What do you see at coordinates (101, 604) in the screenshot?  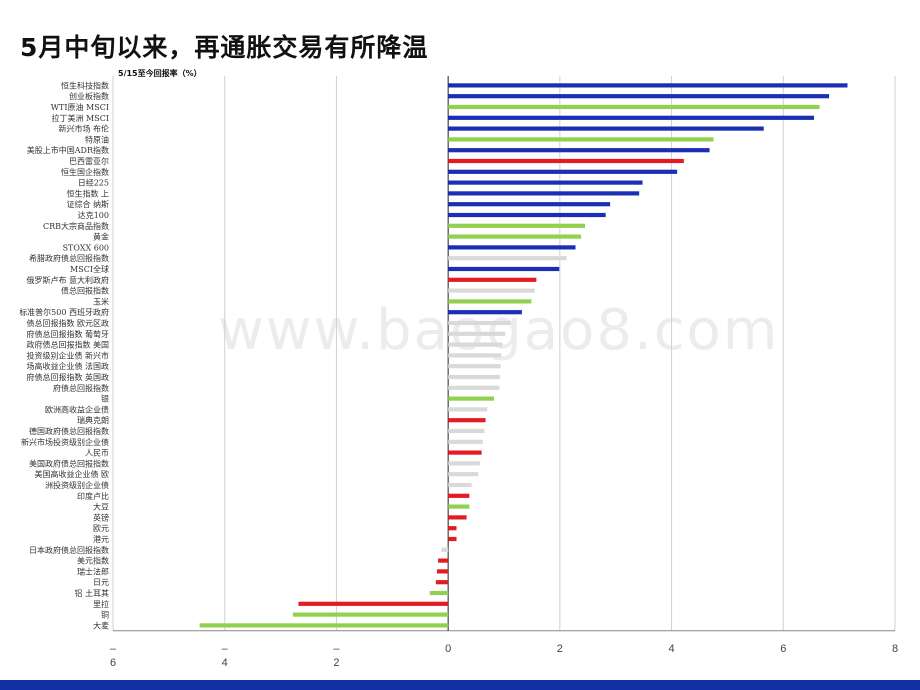 I see `category-label-48: 里拉` at bounding box center [101, 604].